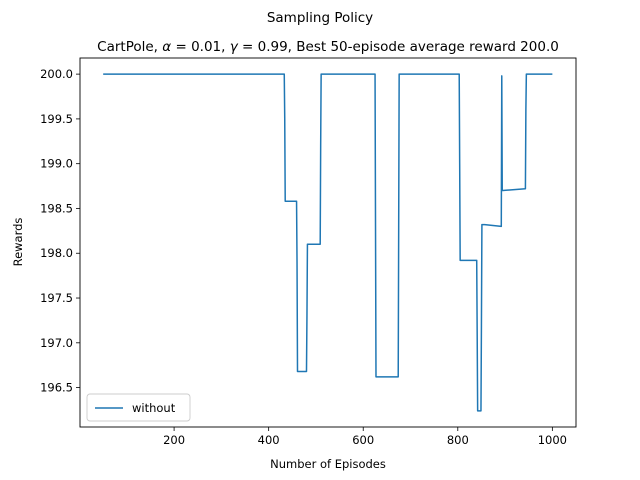  I want to click on title-alpha-symbol: α, so click(166, 47).